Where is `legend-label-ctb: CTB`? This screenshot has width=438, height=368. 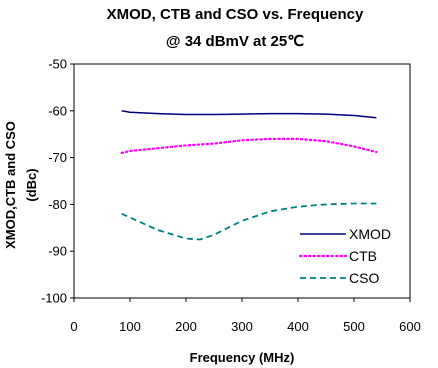
legend-label-ctb: CTB is located at coordinates (363, 256).